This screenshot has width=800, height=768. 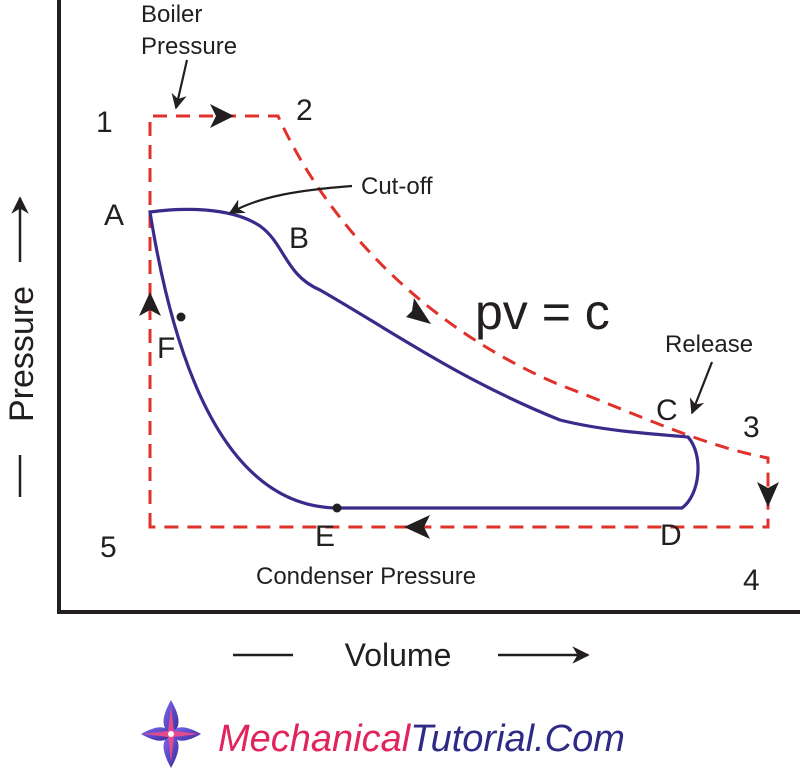 What do you see at coordinates (166, 348) in the screenshot?
I see `point-f-label: F` at bounding box center [166, 348].